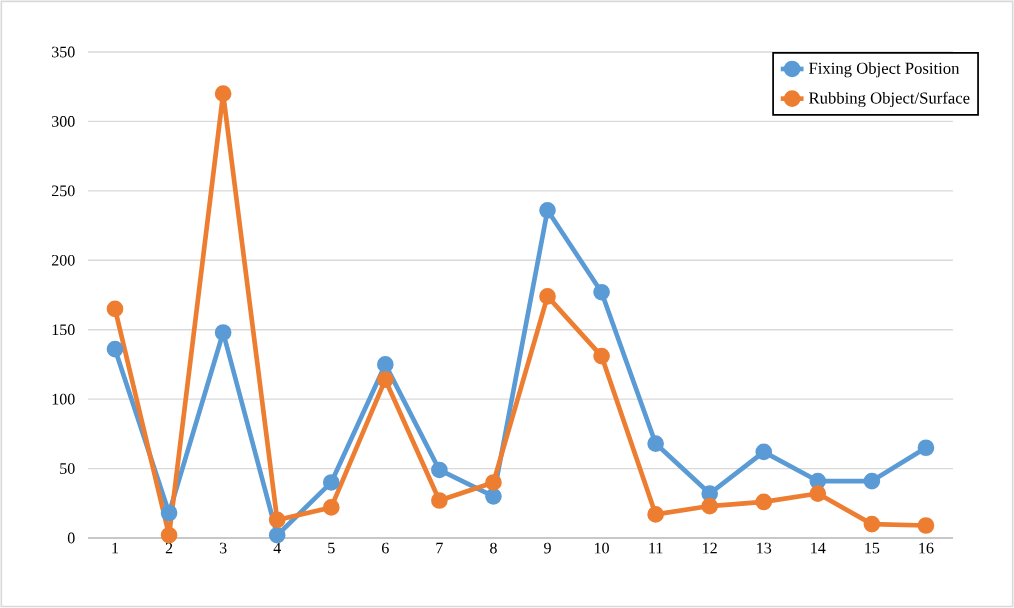  I want to click on x-tick-label: 6, so click(385, 548).